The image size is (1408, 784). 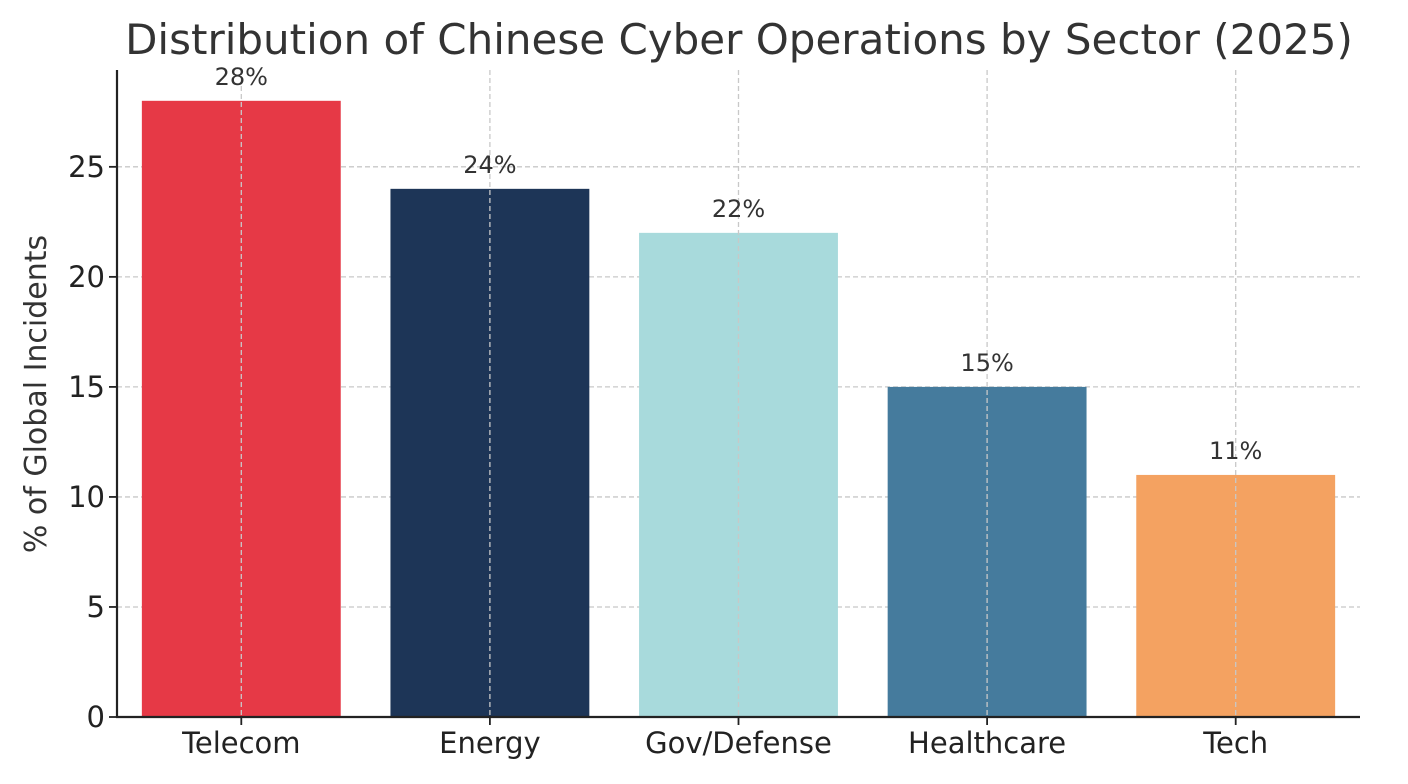 What do you see at coordinates (86, 497) in the screenshot?
I see `y-tick-label: 10` at bounding box center [86, 497].